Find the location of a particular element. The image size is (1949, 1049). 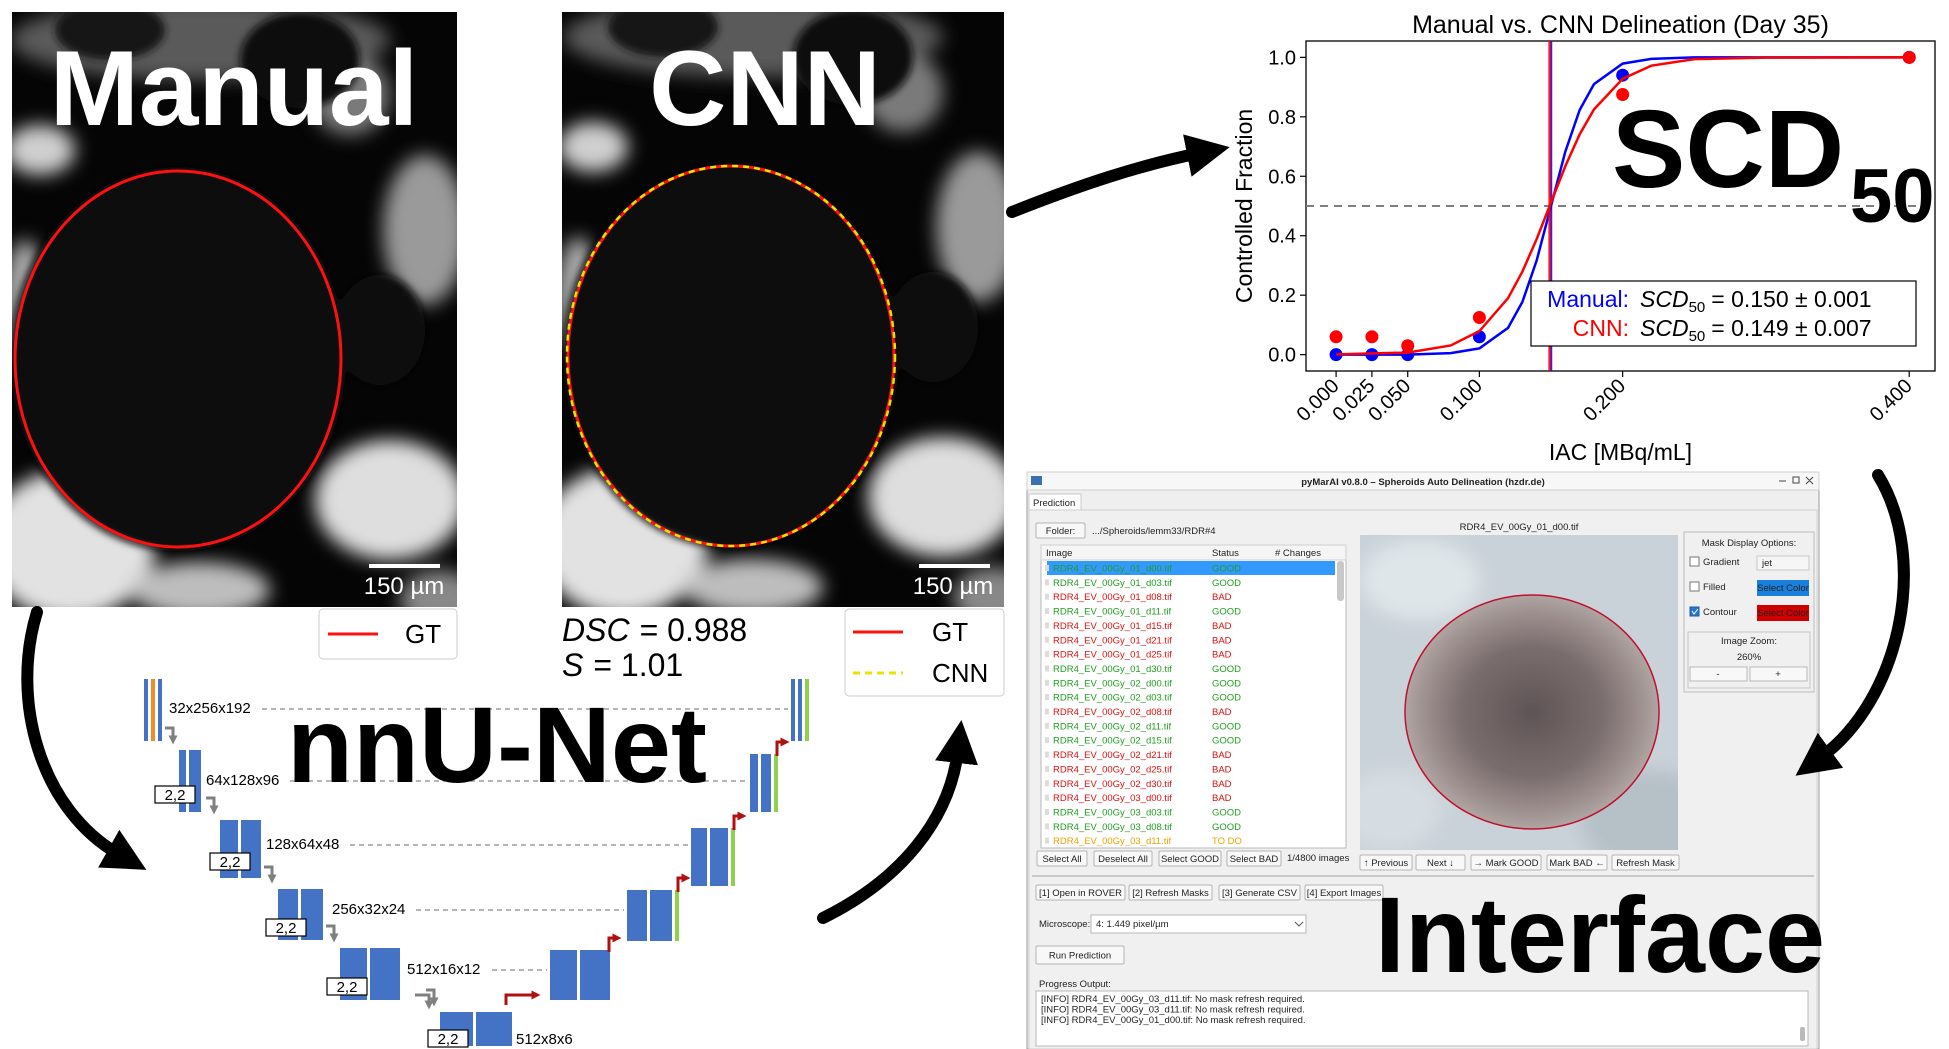

row-image: RDR4_EV_00Gy_01_d03.tif is located at coordinates (1112, 583).